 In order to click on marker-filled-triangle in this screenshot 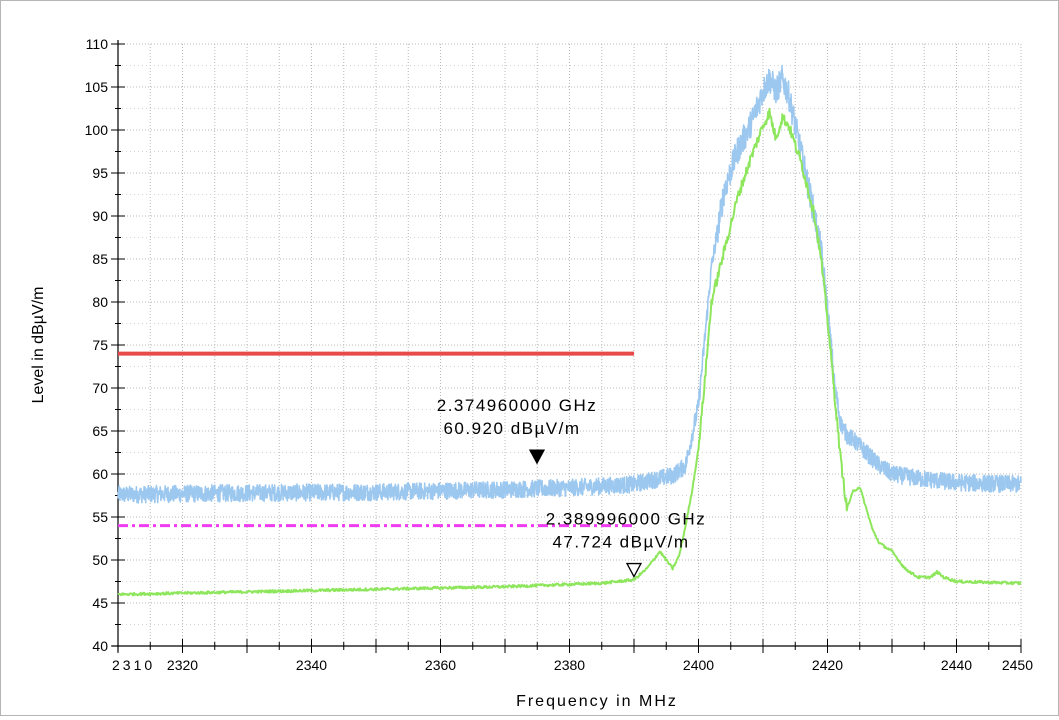, I will do `click(537, 457)`.